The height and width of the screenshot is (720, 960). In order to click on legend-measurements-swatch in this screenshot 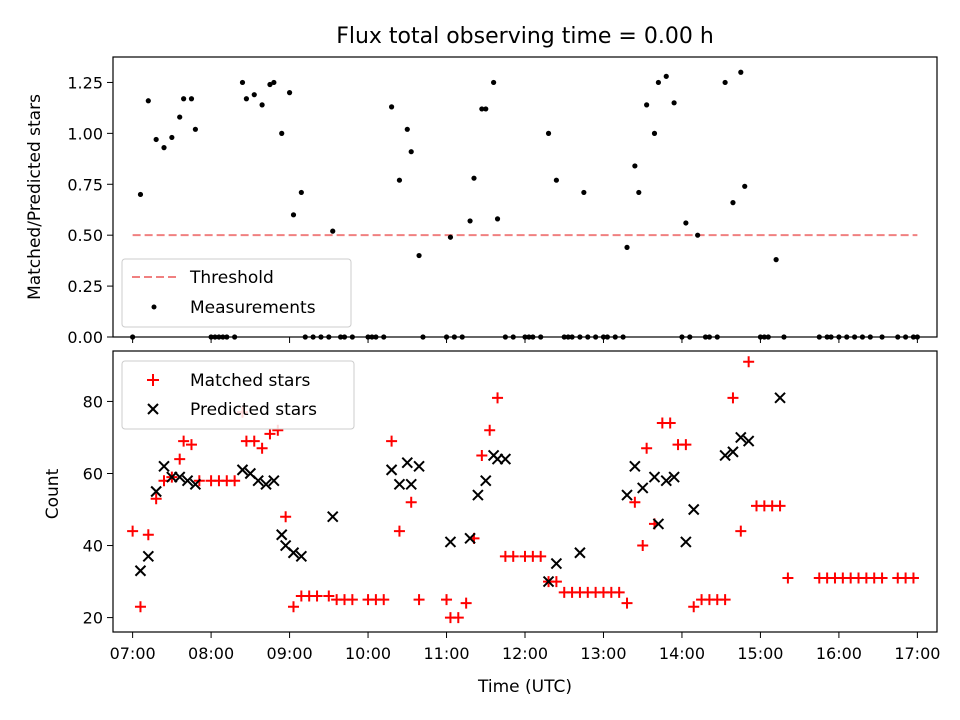, I will do `click(154, 307)`.